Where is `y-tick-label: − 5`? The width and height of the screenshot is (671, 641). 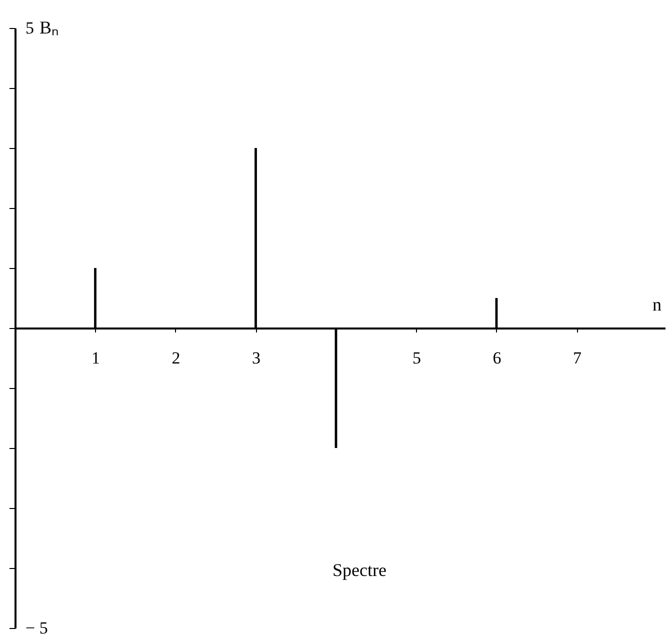
y-tick-label: − 5 is located at coordinates (37, 628).